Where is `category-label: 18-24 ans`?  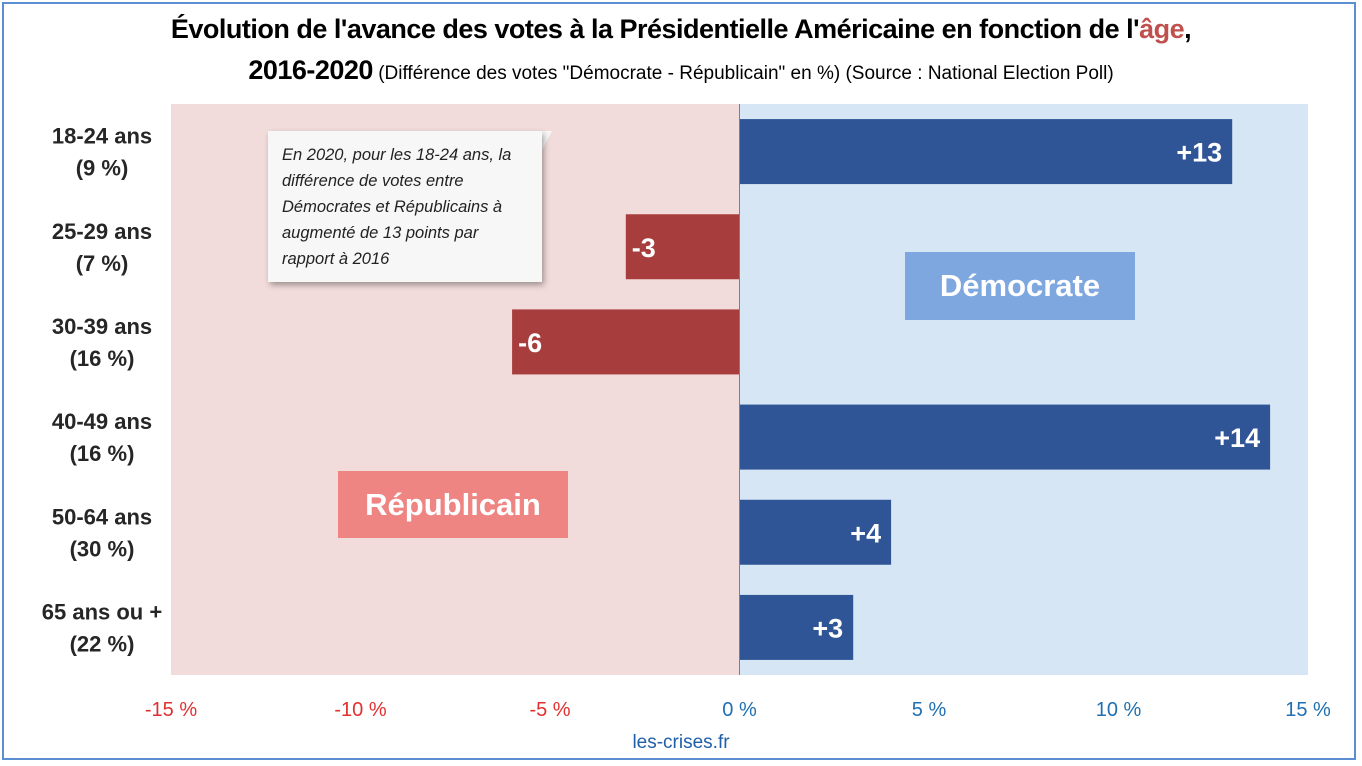 category-label: 18-24 ans is located at coordinates (102, 136).